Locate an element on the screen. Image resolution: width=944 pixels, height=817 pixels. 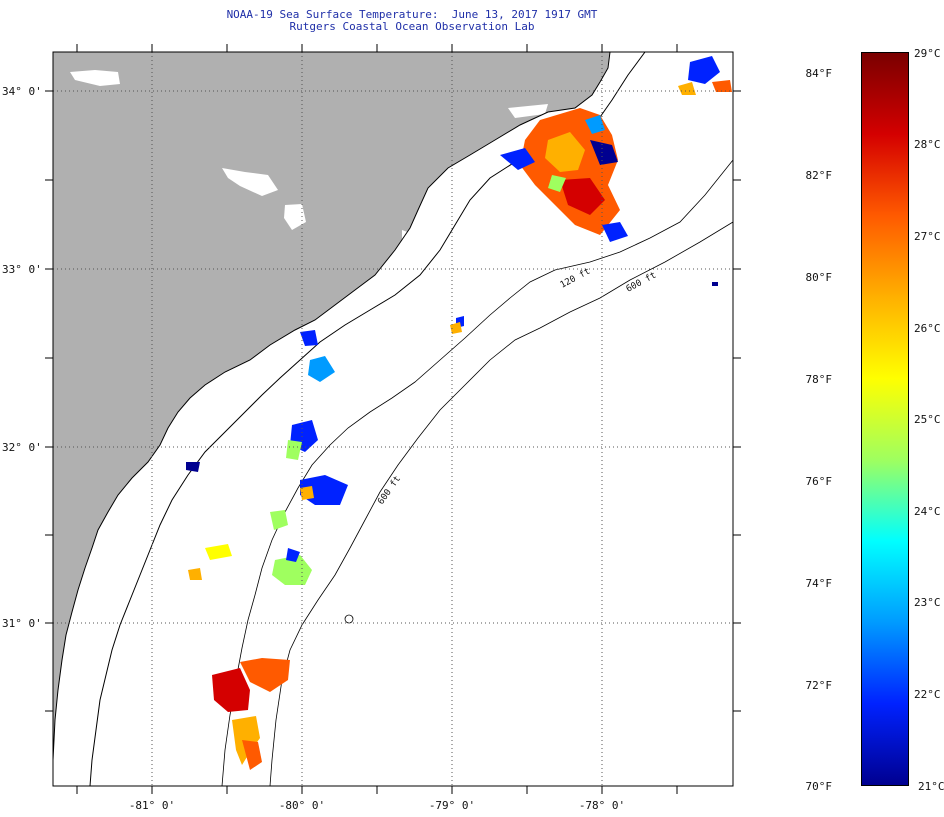
colorbar-label-f: 82°F is located at coordinates (819, 175).